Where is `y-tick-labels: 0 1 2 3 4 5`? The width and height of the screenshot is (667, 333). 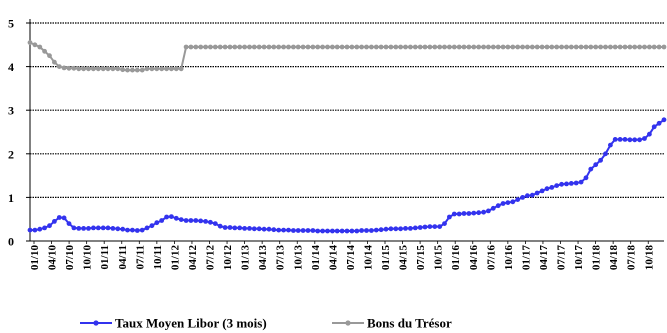
y-tick-labels: 0 1 2 3 4 5 is located at coordinates (11, 133).